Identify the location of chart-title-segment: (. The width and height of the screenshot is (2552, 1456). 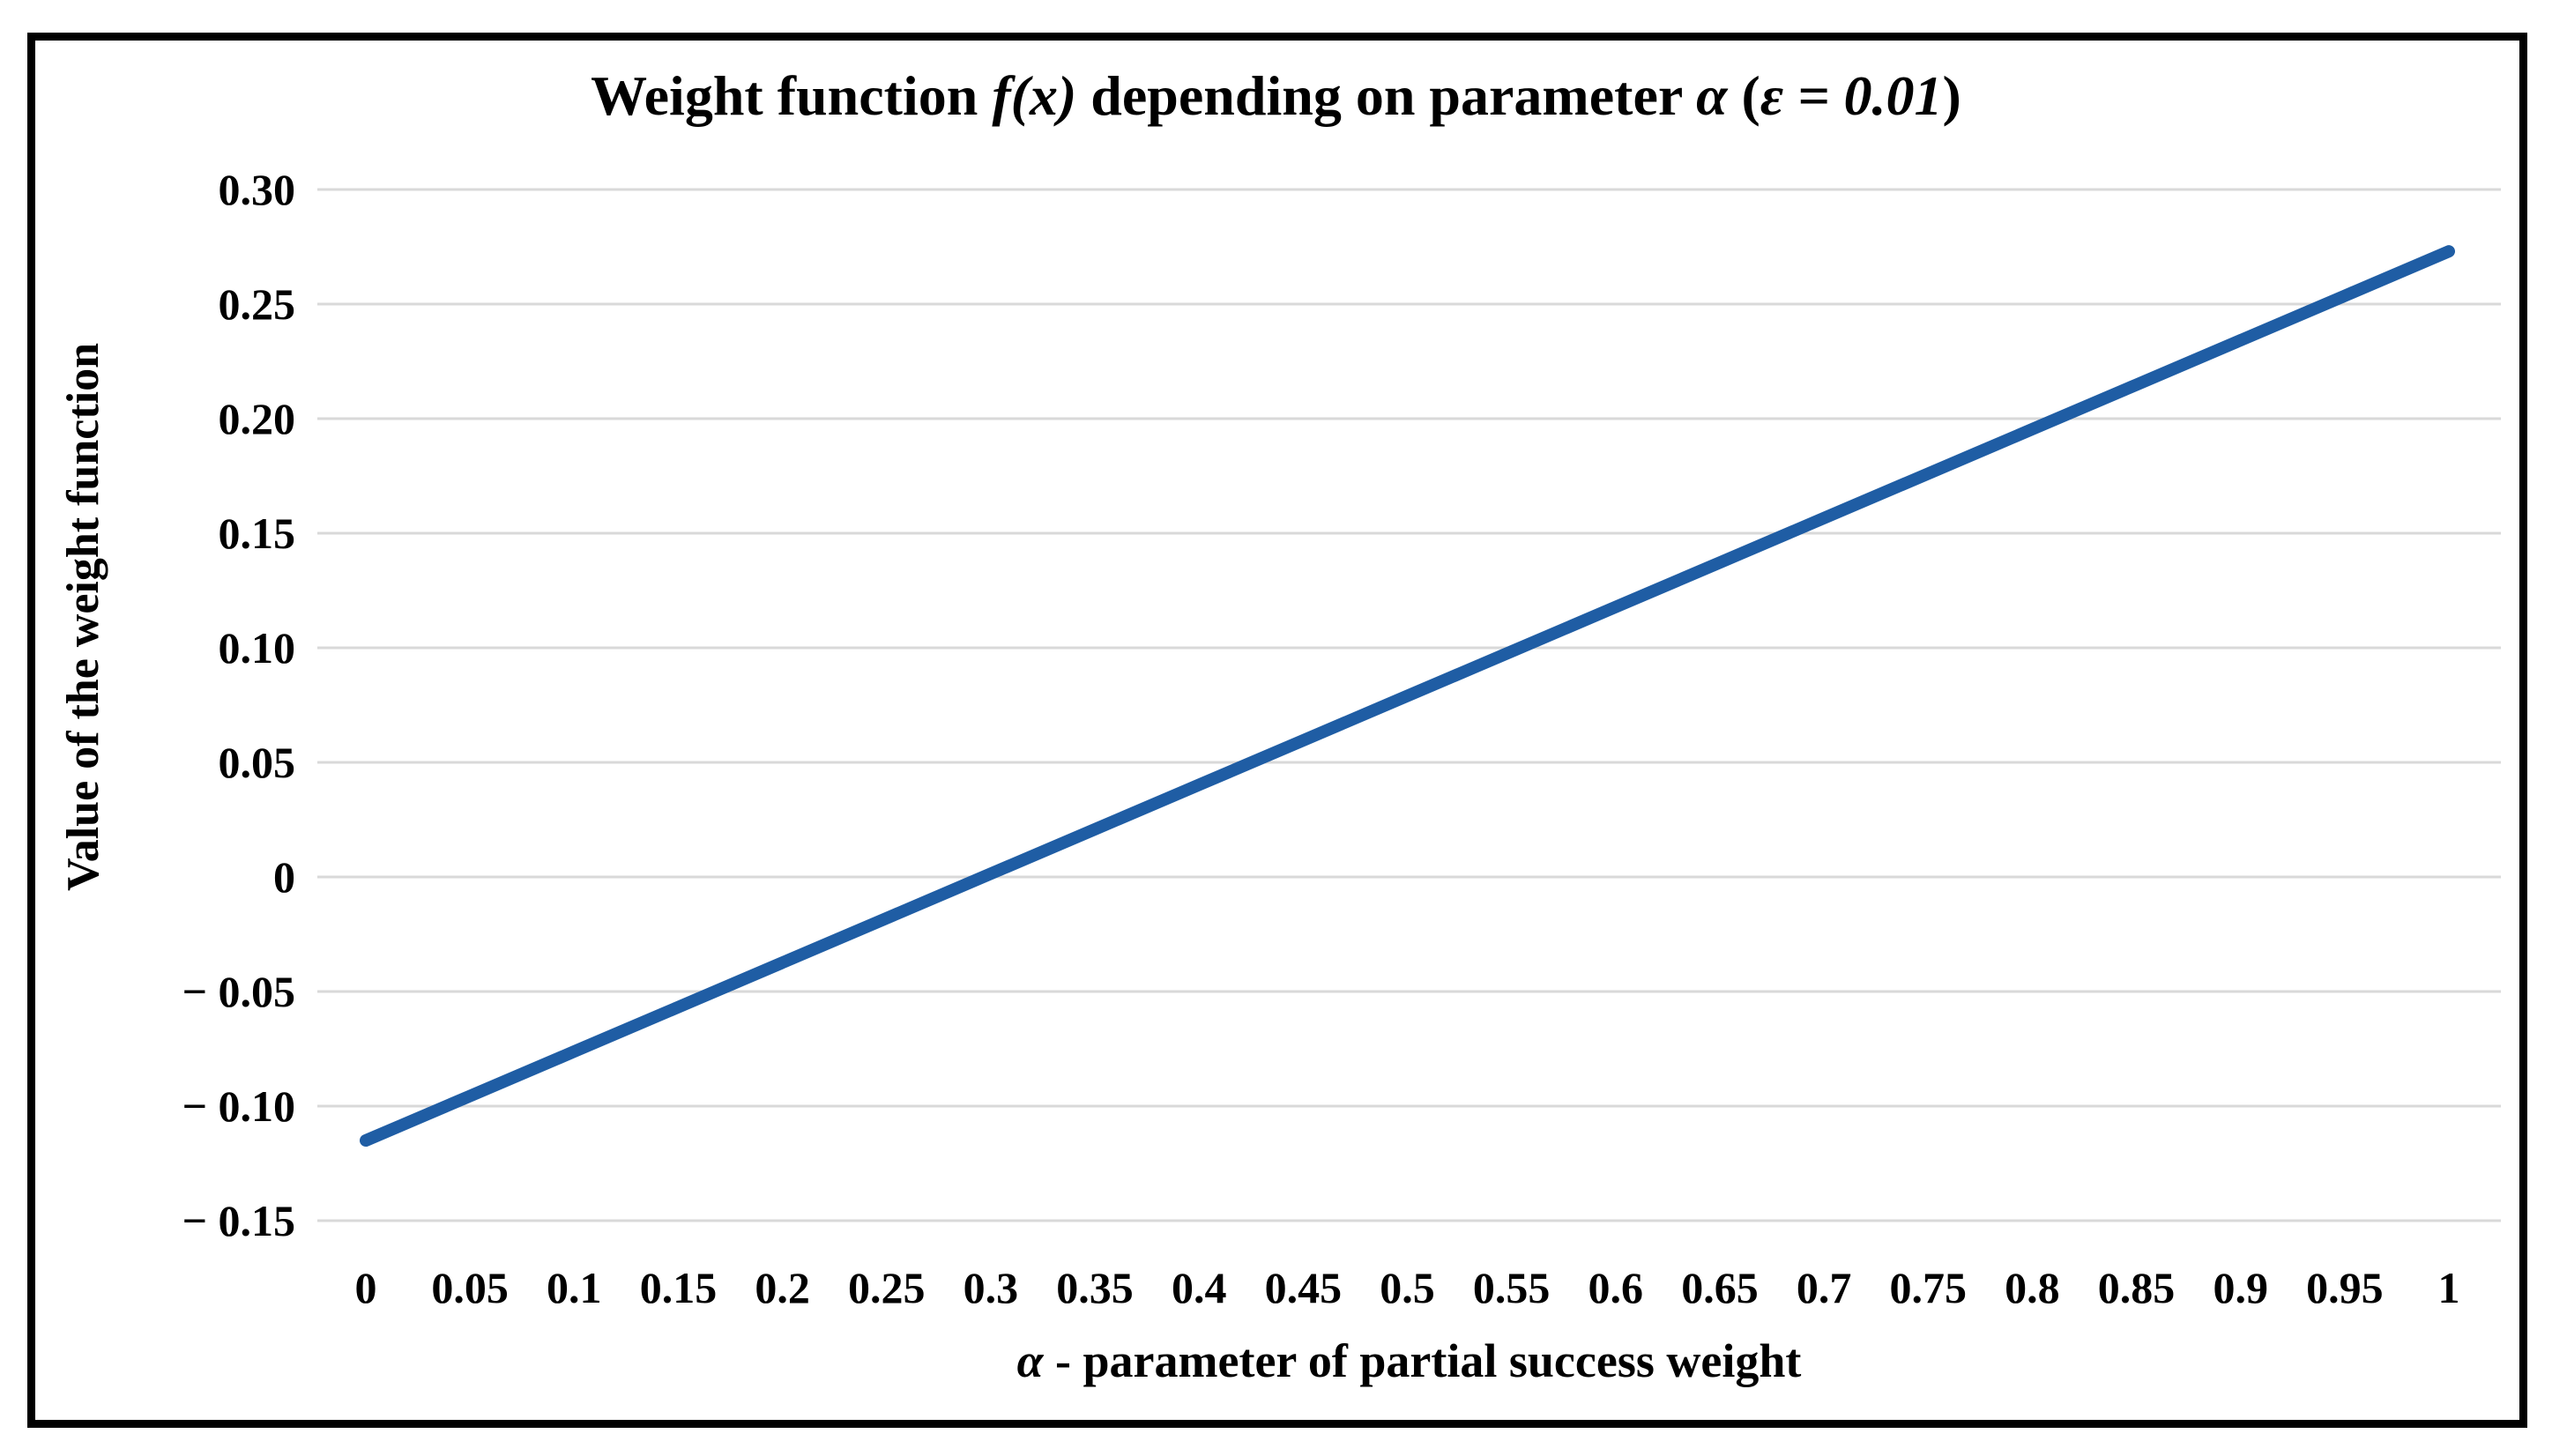
(1743, 95).